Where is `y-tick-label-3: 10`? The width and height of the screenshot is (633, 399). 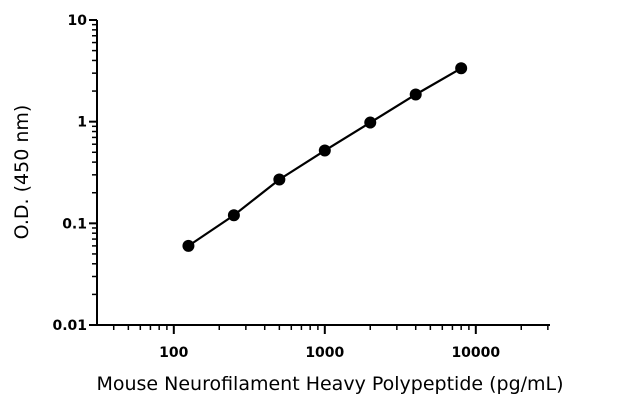
y-tick-label-3: 10 is located at coordinates (78, 21).